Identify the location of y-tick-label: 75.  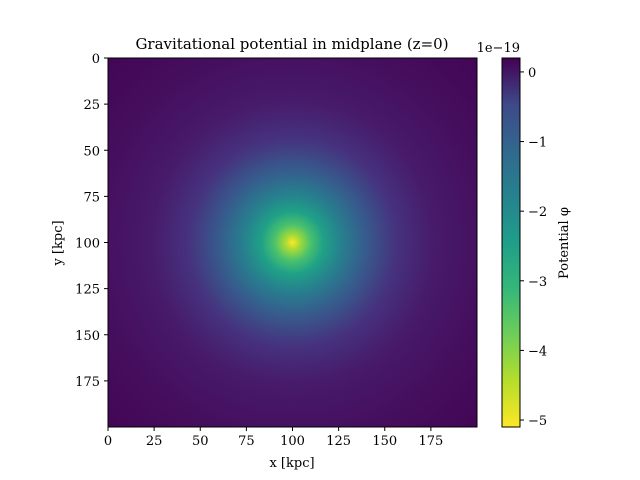
(91, 197).